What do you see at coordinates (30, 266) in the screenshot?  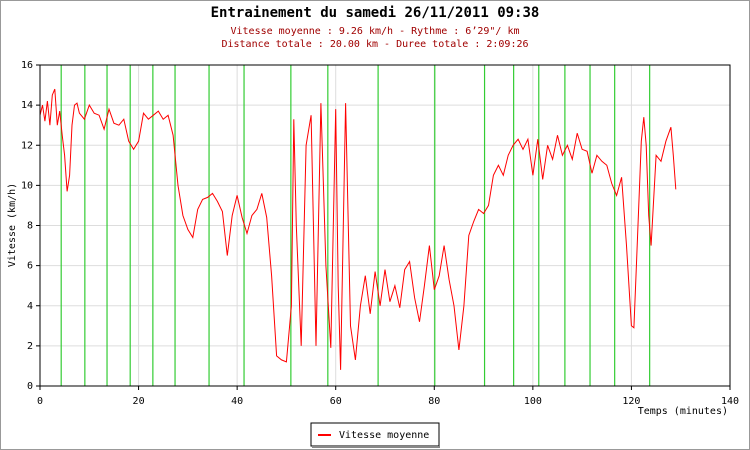 I see `y-tick-label: 6` at bounding box center [30, 266].